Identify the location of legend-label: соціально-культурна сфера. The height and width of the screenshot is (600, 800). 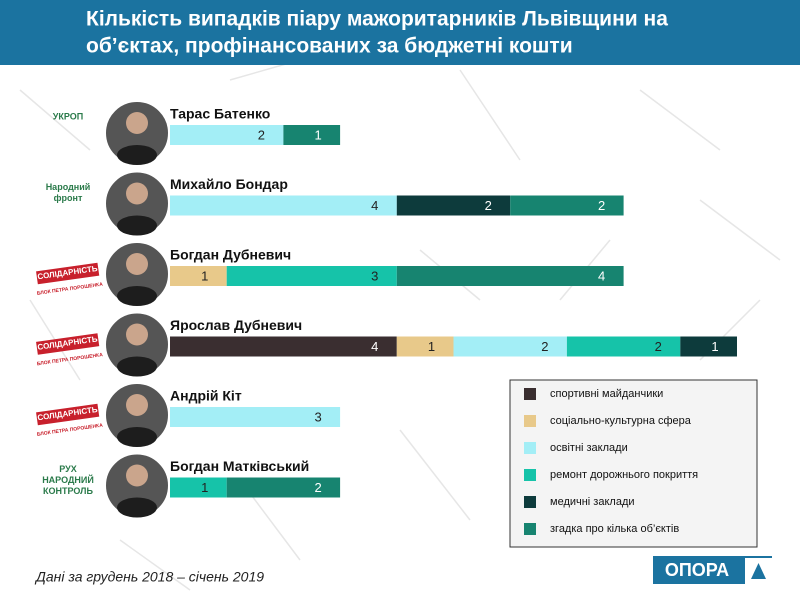
(621, 421).